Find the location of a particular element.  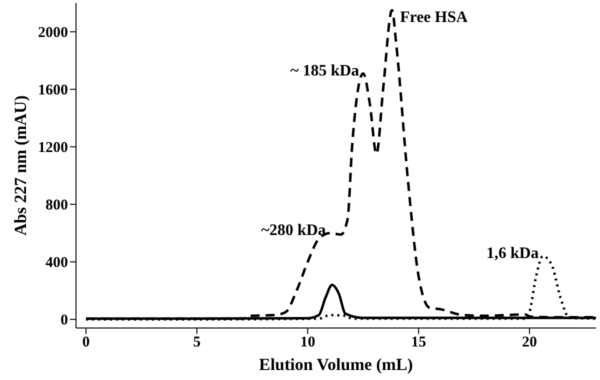

x-tick-label: 0 is located at coordinates (86, 342).